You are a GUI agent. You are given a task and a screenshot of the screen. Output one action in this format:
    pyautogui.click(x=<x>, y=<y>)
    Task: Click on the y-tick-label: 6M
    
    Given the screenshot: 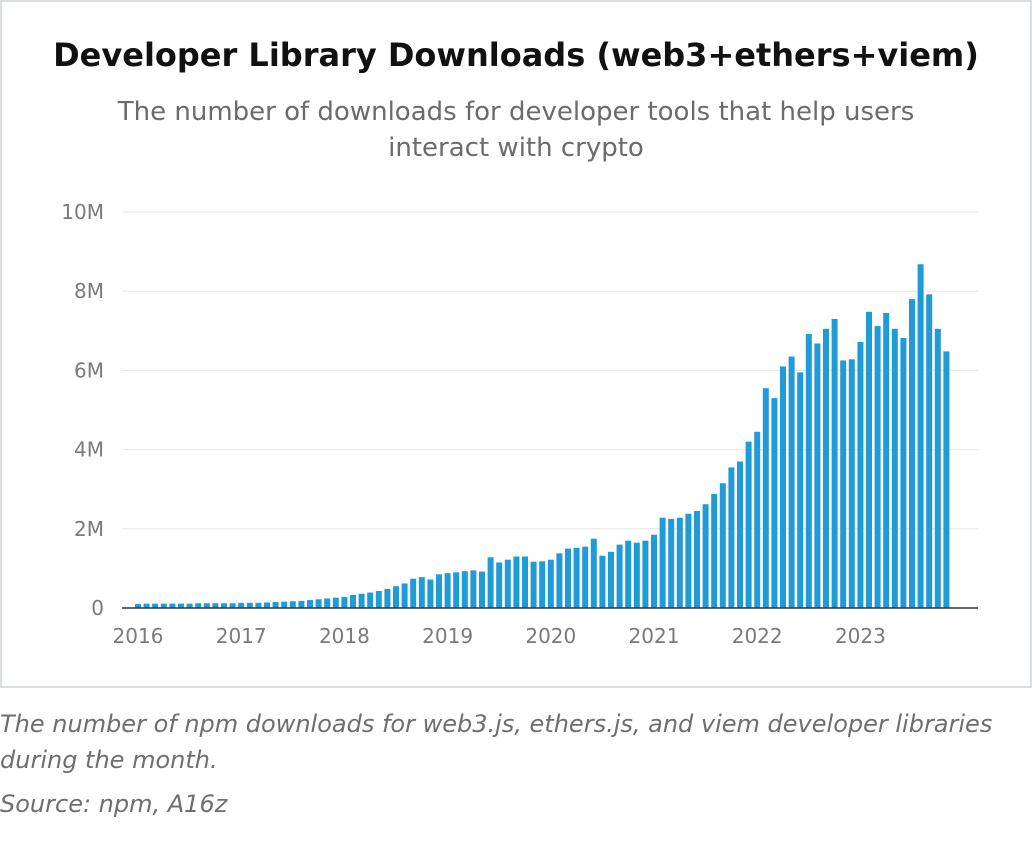 What is the action you would take?
    pyautogui.click(x=89, y=370)
    